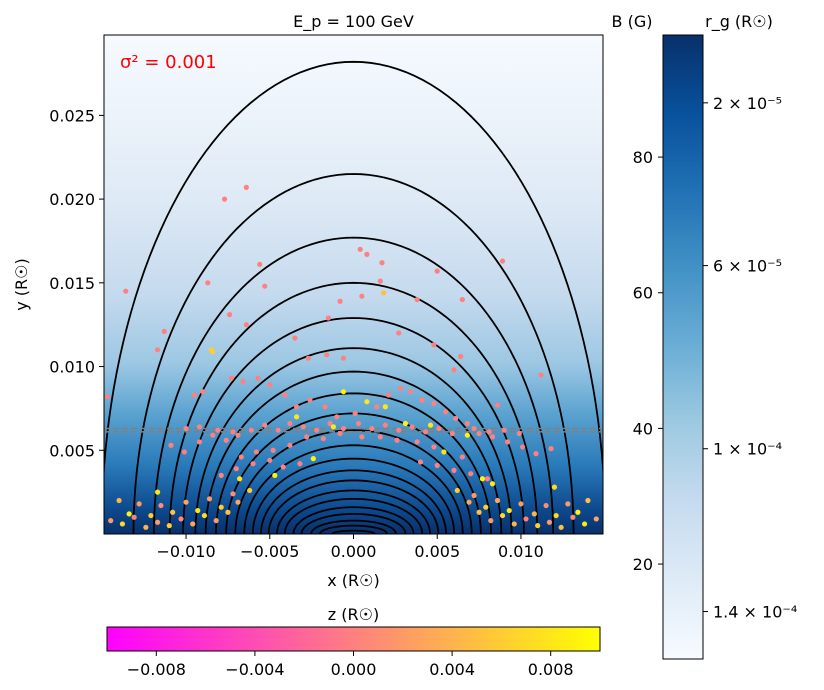 The height and width of the screenshot is (690, 824). Describe the element at coordinates (156, 669) in the screenshot. I see `z-tick-label: −0.008` at that location.